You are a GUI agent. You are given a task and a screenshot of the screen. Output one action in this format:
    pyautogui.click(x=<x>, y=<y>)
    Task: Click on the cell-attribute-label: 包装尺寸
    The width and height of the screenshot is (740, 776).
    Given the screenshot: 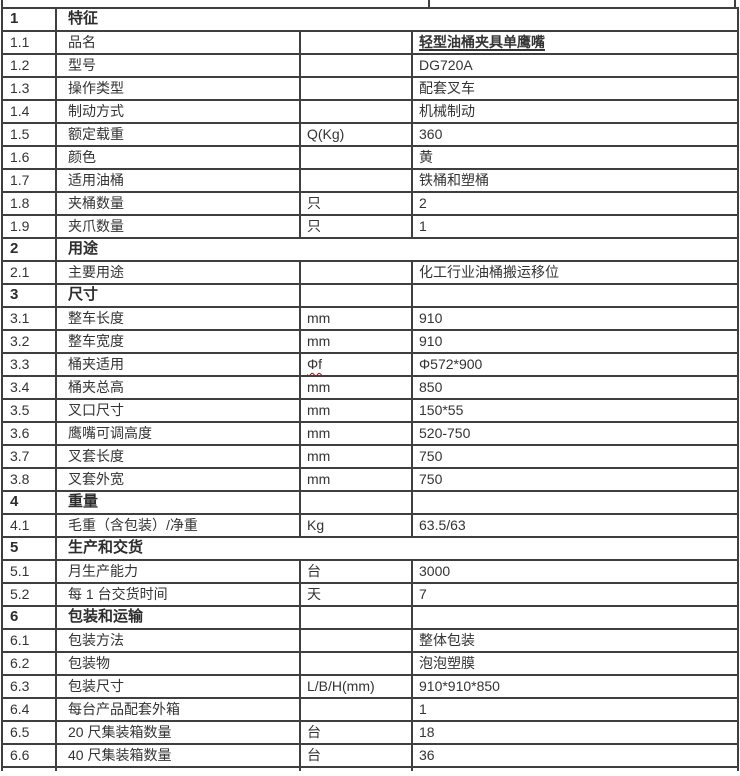 What is the action you would take?
    pyautogui.click(x=178, y=686)
    